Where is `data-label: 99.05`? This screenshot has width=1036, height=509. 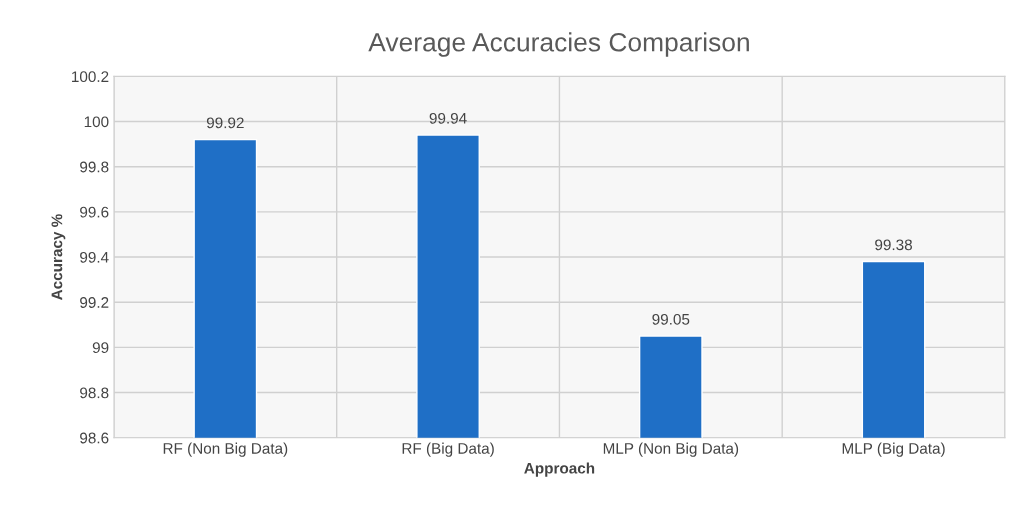
data-label: 99.05 is located at coordinates (671, 319).